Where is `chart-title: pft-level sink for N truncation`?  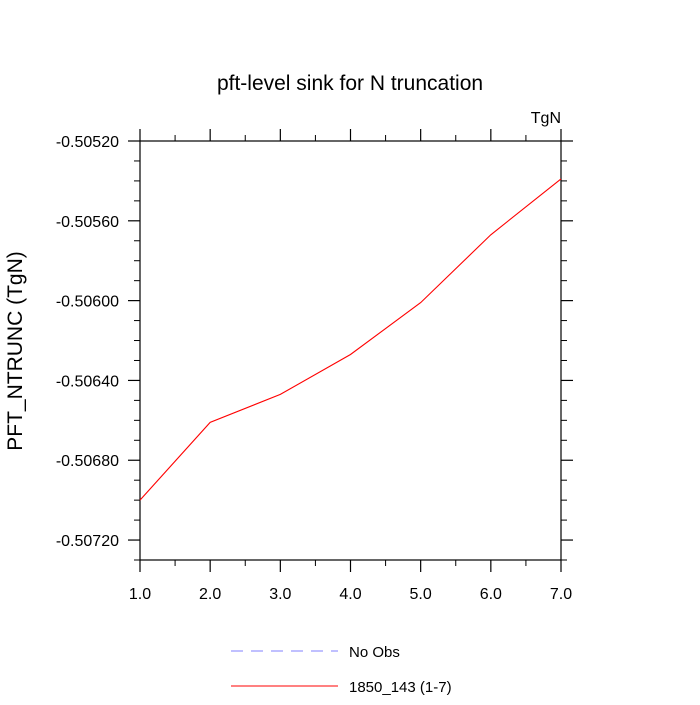
chart-title: pft-level sink for N truncation is located at coordinates (350, 83).